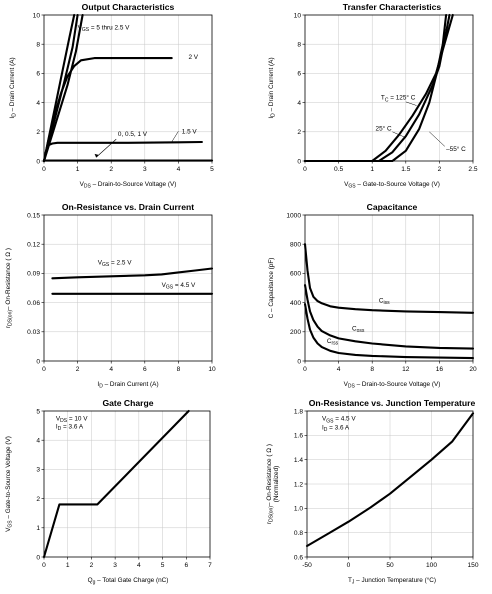  Describe the element at coordinates (406, 369) in the screenshot. I see `x-tick-label: 12` at that location.